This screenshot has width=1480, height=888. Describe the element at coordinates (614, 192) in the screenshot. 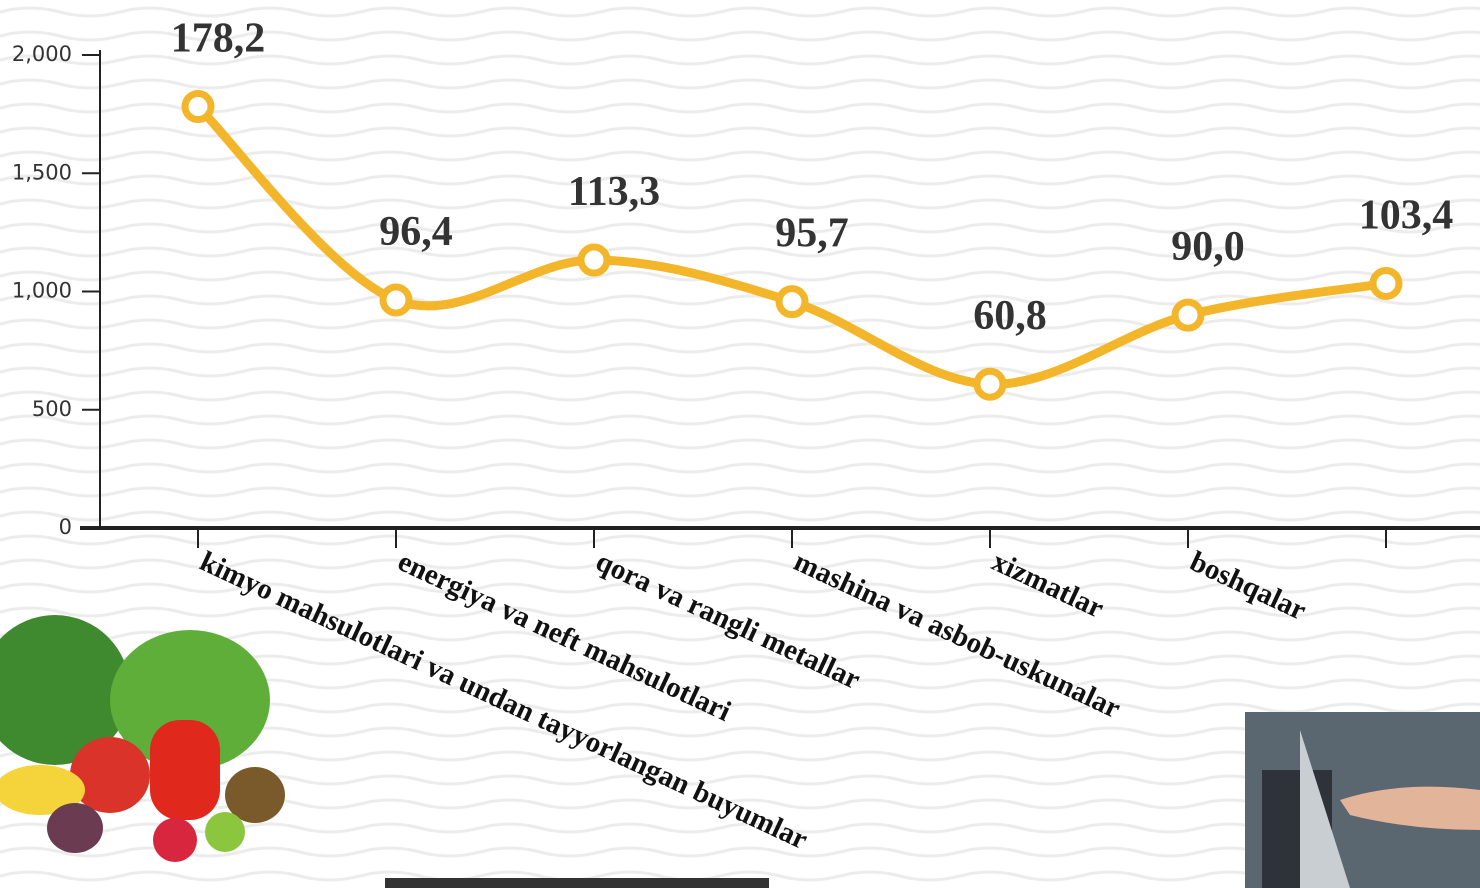

I see `data-label: 113,3` at that location.